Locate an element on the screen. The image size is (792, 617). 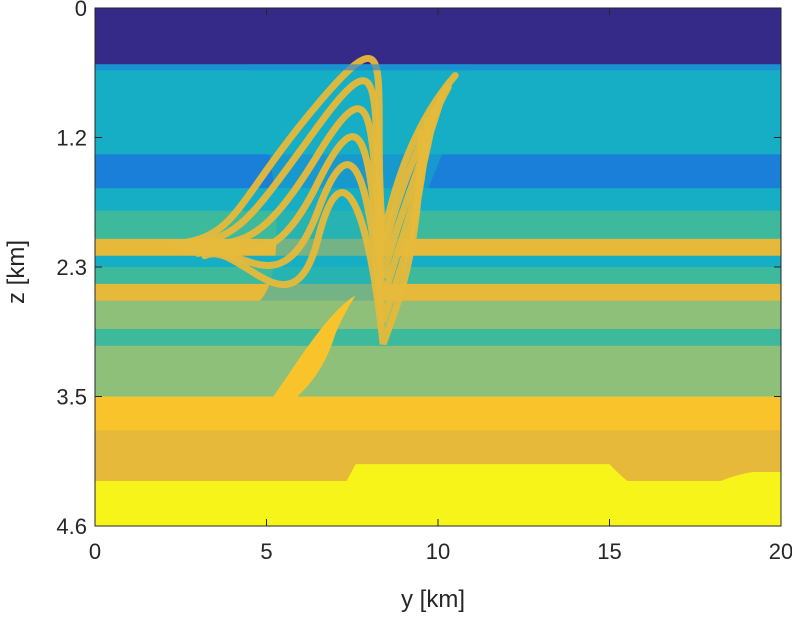
basement-bump is located at coordinates (554, 495).